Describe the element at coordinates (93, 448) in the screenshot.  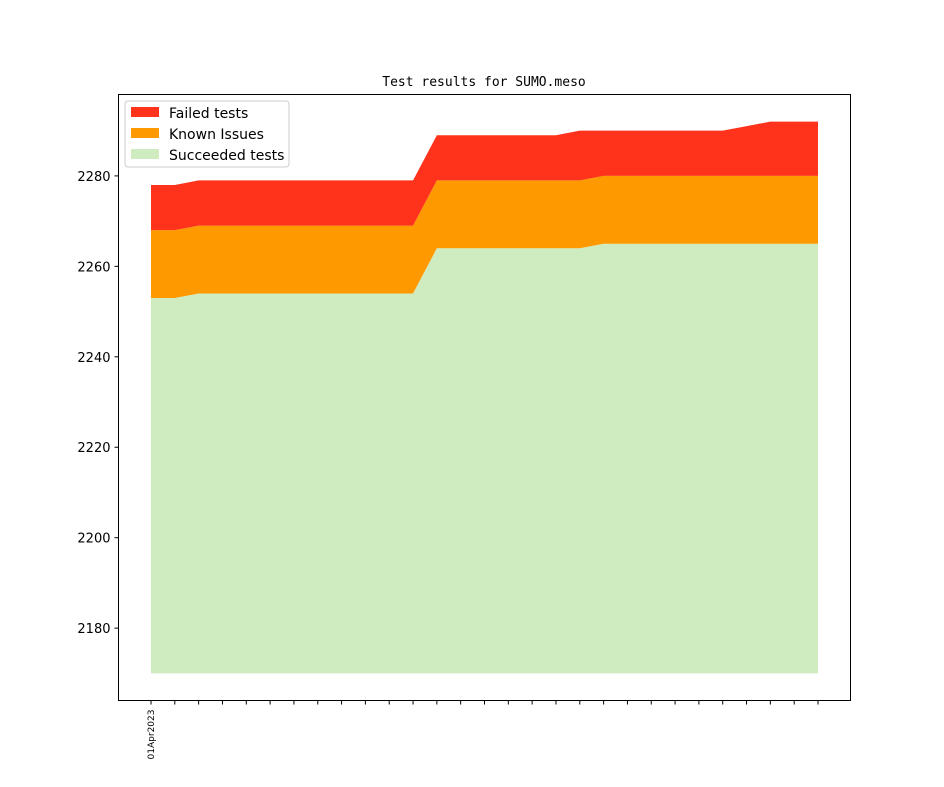
I see `y-tick-label: 2220` at that location.